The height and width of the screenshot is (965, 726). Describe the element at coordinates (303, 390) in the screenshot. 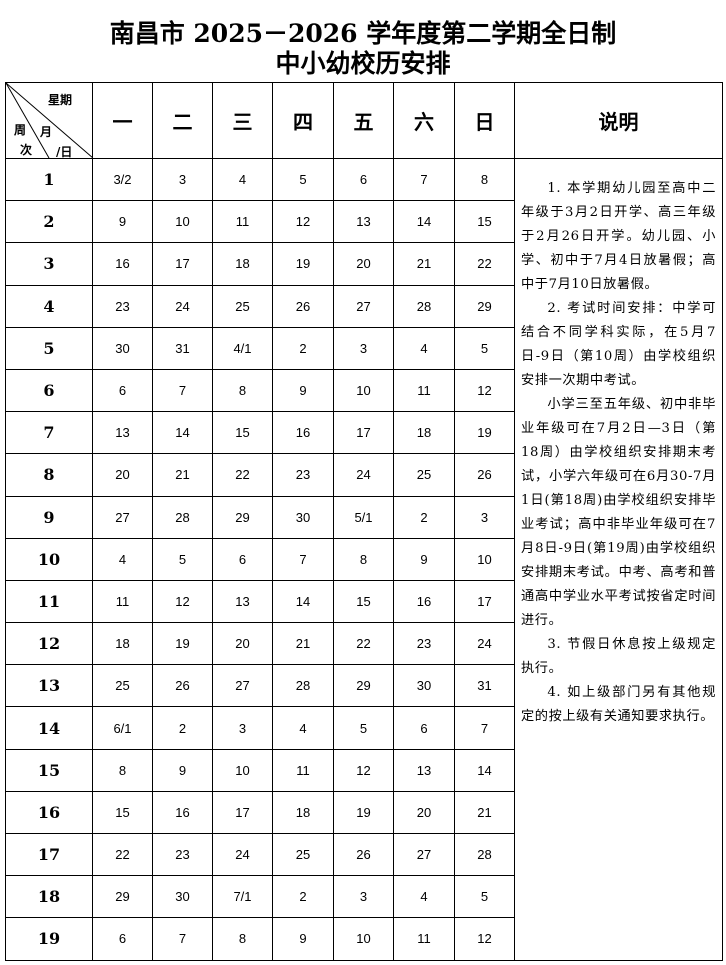

I see `day-cell: 9` at that location.